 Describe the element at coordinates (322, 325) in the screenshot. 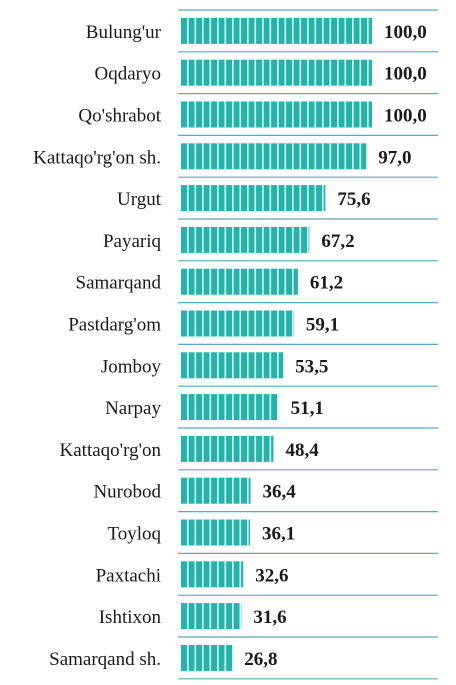

I see `value-label: 59,1` at that location.